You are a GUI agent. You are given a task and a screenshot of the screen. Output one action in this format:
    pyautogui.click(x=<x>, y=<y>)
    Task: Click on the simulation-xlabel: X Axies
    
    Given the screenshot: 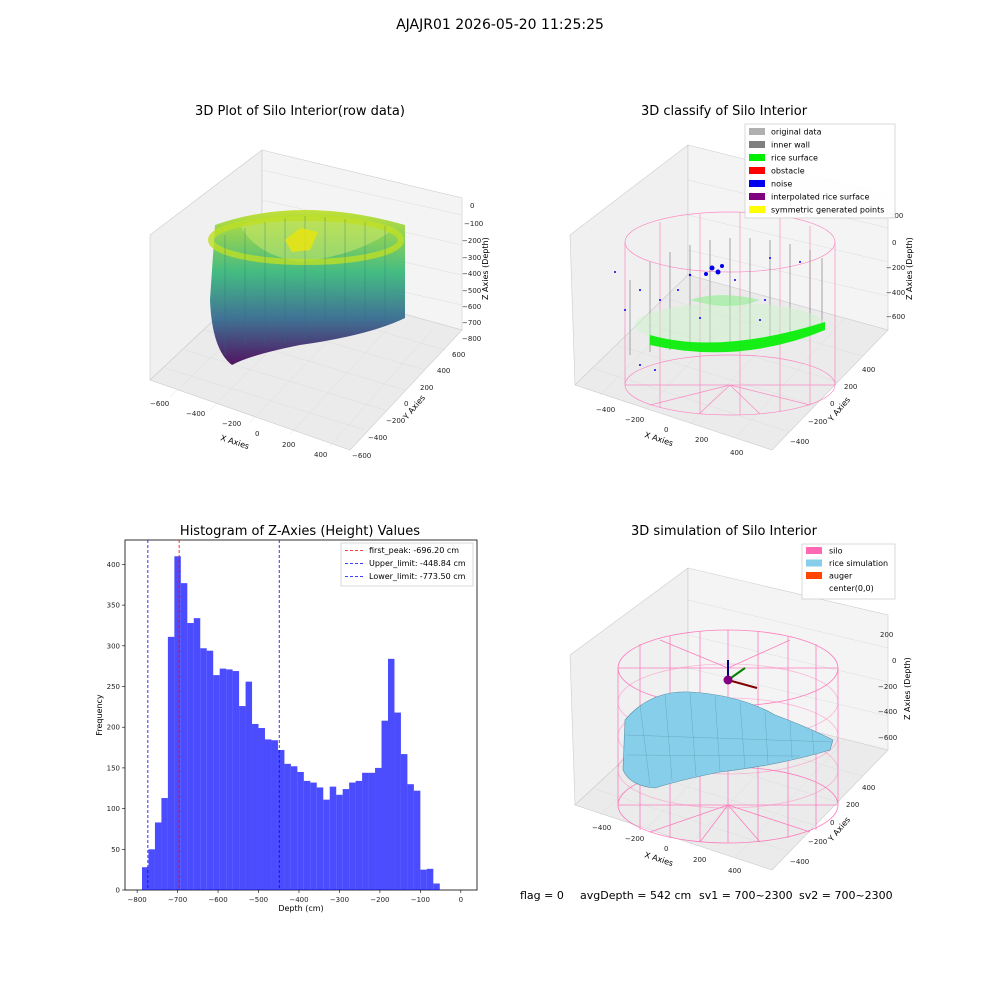 What is the action you would take?
    pyautogui.click(x=658, y=859)
    